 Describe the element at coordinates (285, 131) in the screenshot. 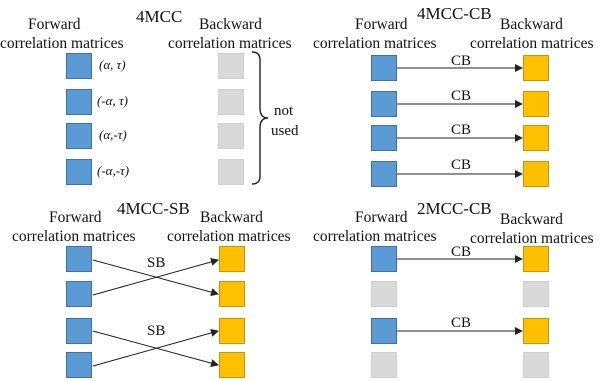

I see `p1-brace-label-line2: used` at that location.